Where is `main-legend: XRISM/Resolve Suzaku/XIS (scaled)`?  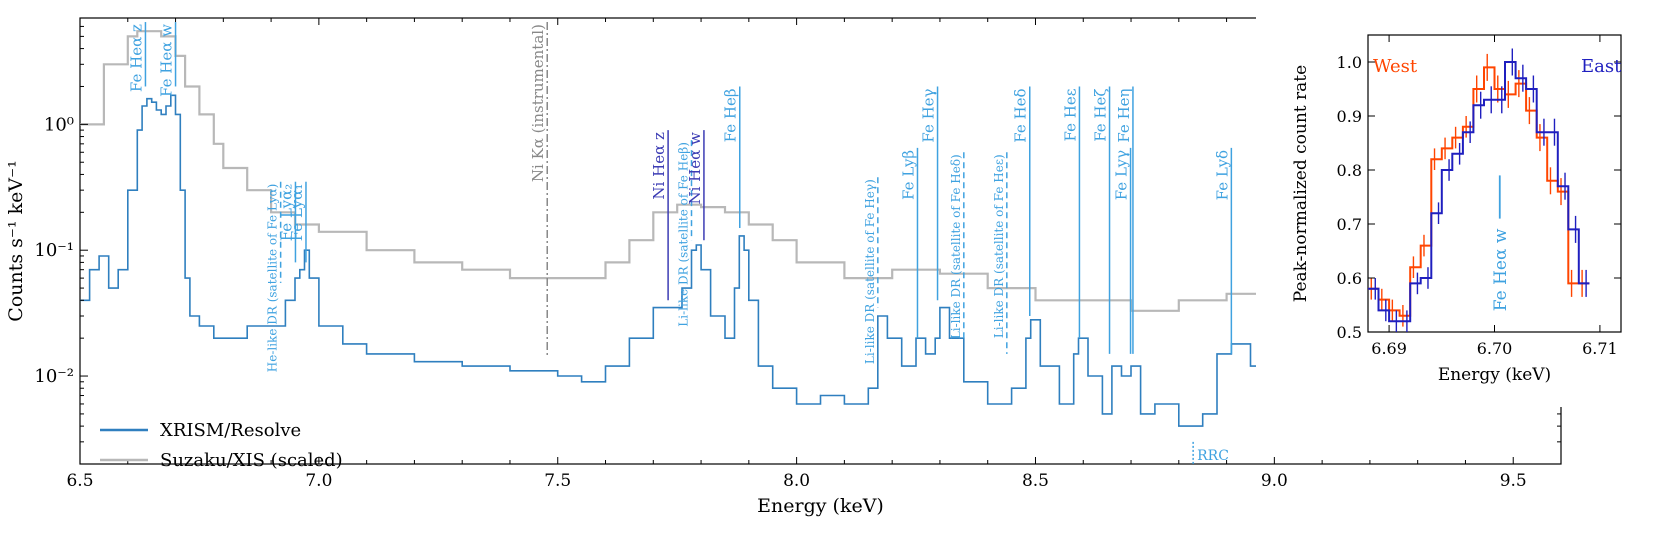 main-legend: XRISM/Resolve Suzaku/XIS (scaled) is located at coordinates (221, 445).